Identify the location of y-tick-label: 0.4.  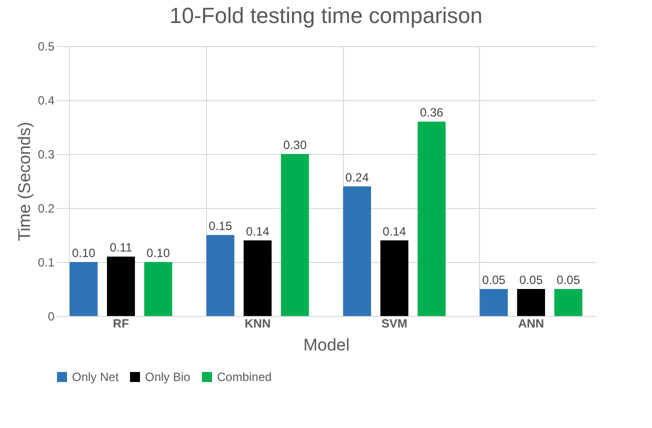
(46, 101).